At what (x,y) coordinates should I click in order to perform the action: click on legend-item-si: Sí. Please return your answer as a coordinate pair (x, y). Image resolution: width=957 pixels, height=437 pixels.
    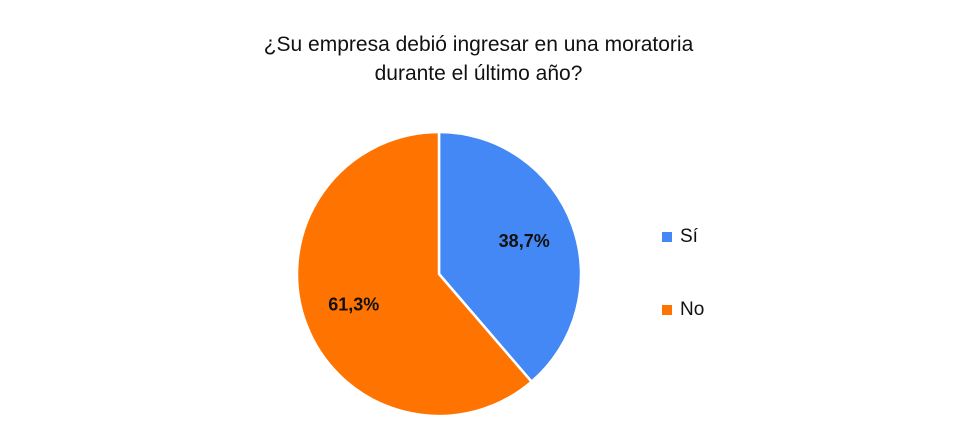
    Looking at the image, I should click on (680, 237).